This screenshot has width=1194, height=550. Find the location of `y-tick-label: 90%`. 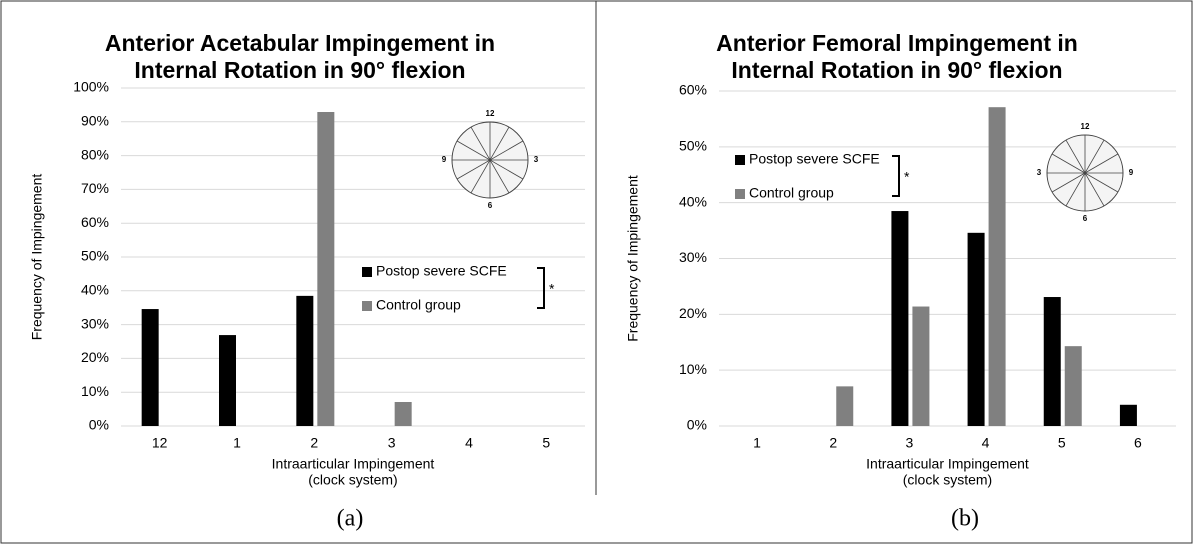

y-tick-label: 90% is located at coordinates (95, 121).